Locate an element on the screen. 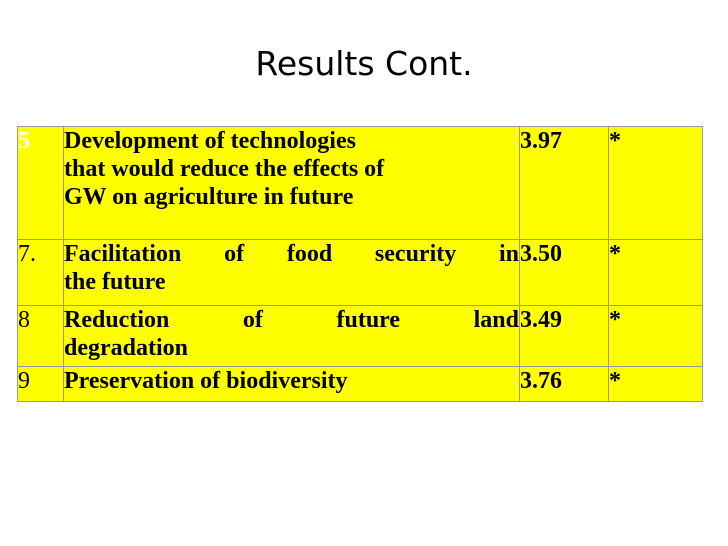 The height and width of the screenshot is (546, 728). row-score: 3.97 is located at coordinates (564, 183).